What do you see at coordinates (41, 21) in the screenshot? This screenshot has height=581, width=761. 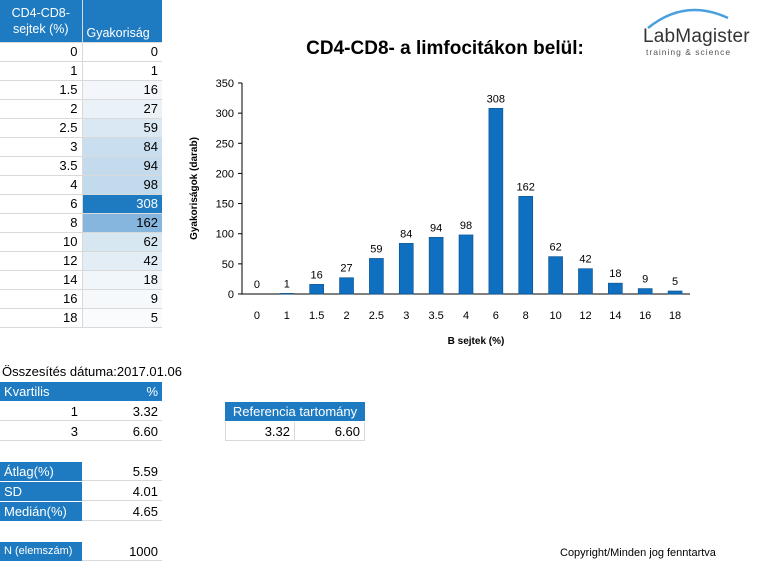 I see `header-percent: CD4-CD8-sejtek (%)` at bounding box center [41, 21].